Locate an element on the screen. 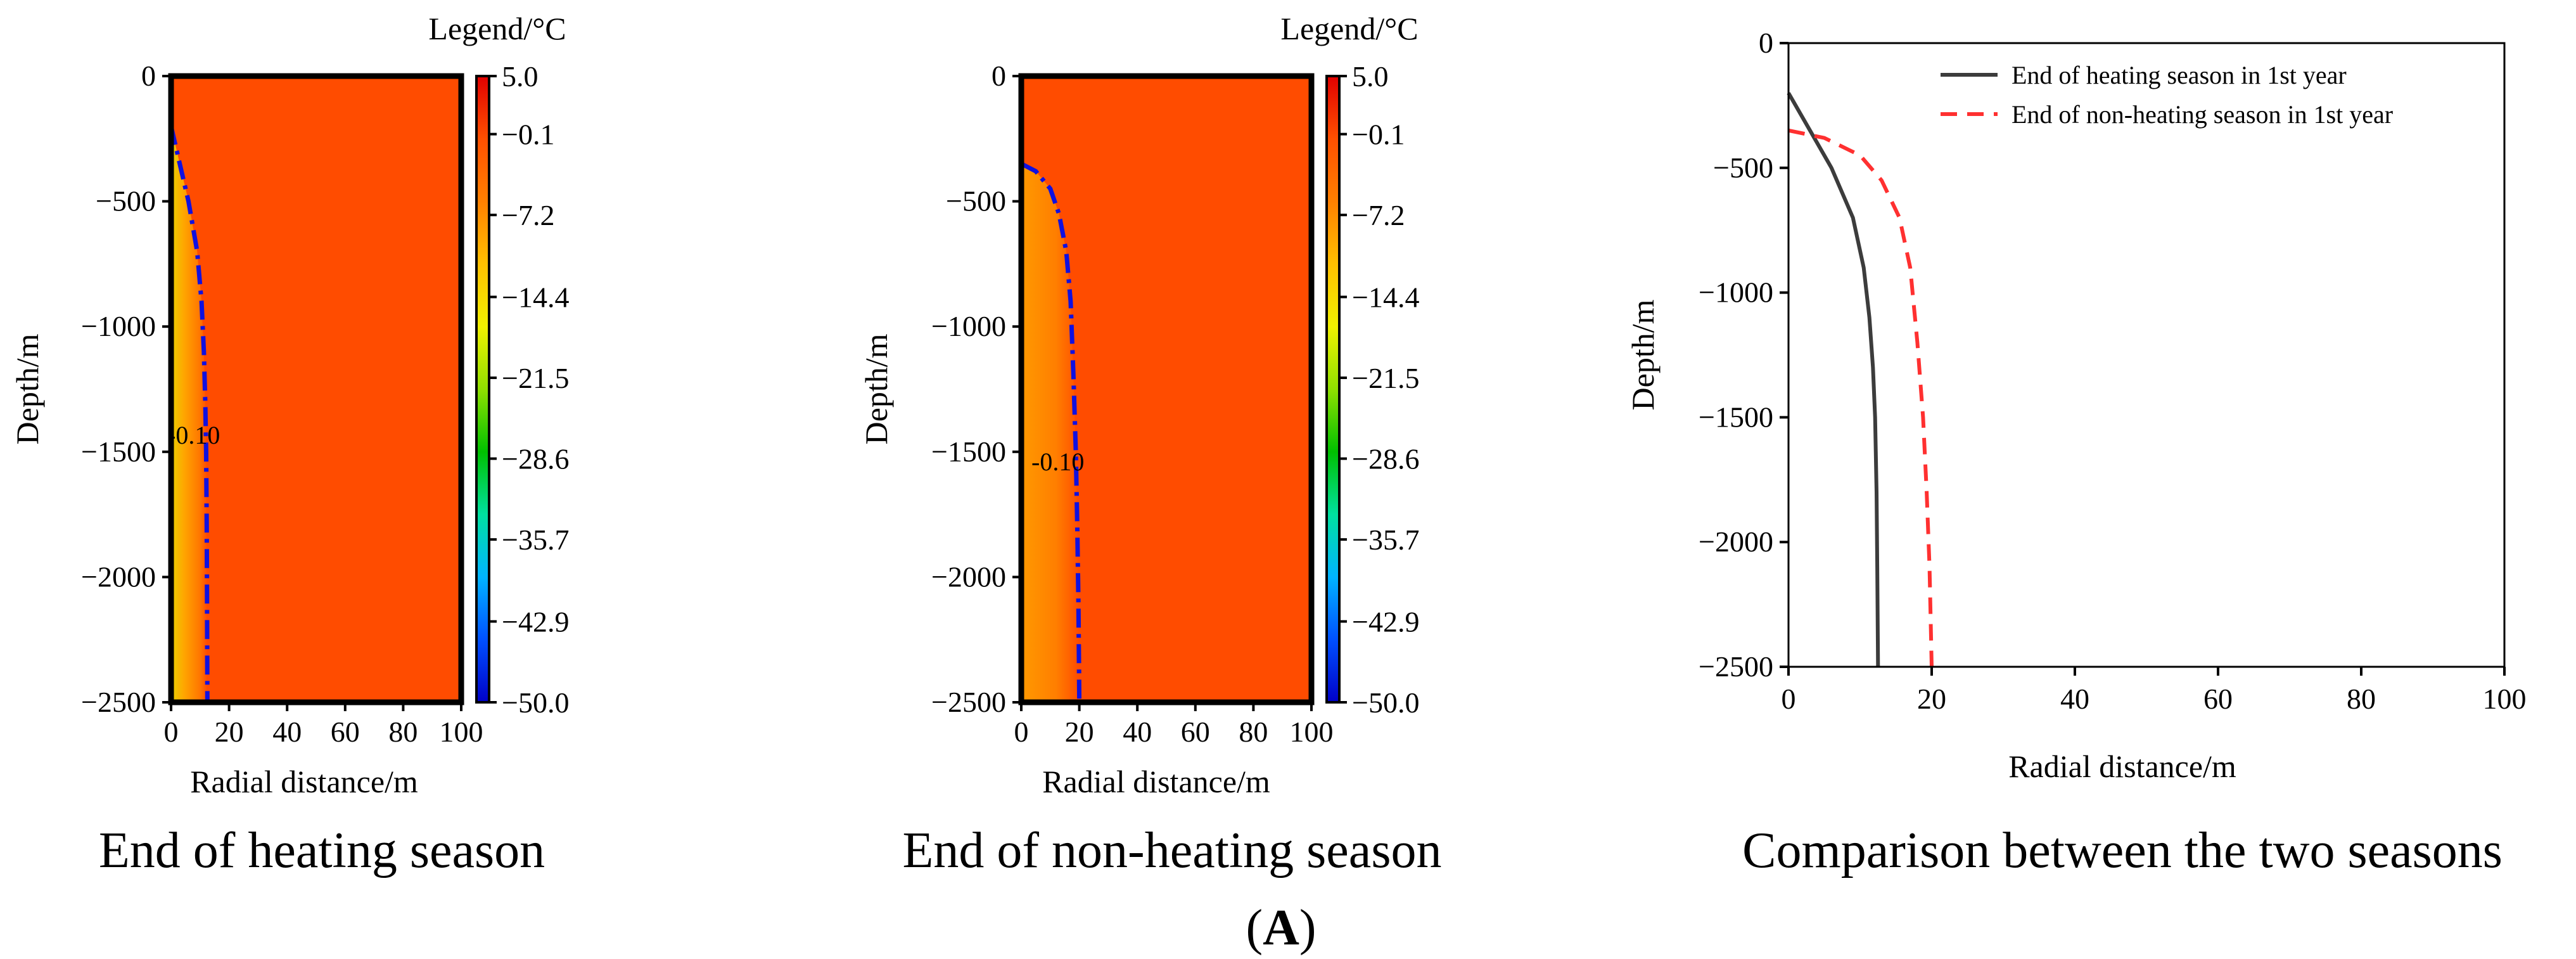 Image resolution: width=2576 pixels, height=959 pixels. figure-letter-text: A is located at coordinates (1281, 928).